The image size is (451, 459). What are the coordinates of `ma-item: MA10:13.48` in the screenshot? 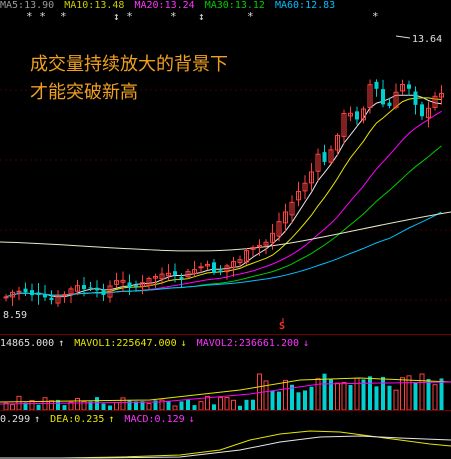 It's located at (94, 5).